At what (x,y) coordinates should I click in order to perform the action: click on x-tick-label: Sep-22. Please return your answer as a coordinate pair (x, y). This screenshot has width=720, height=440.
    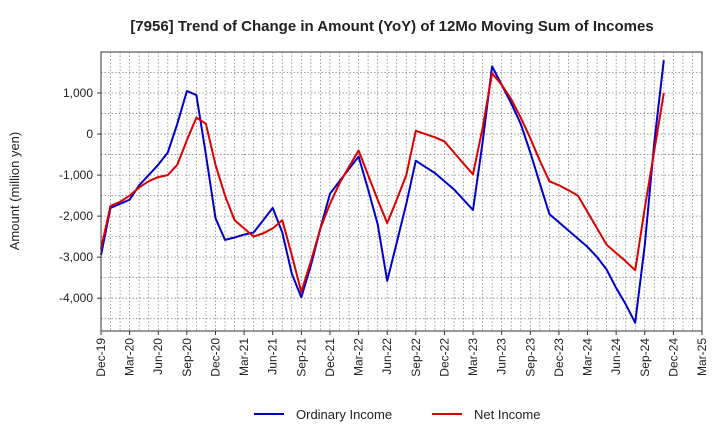
    Looking at the image, I should click on (416, 357).